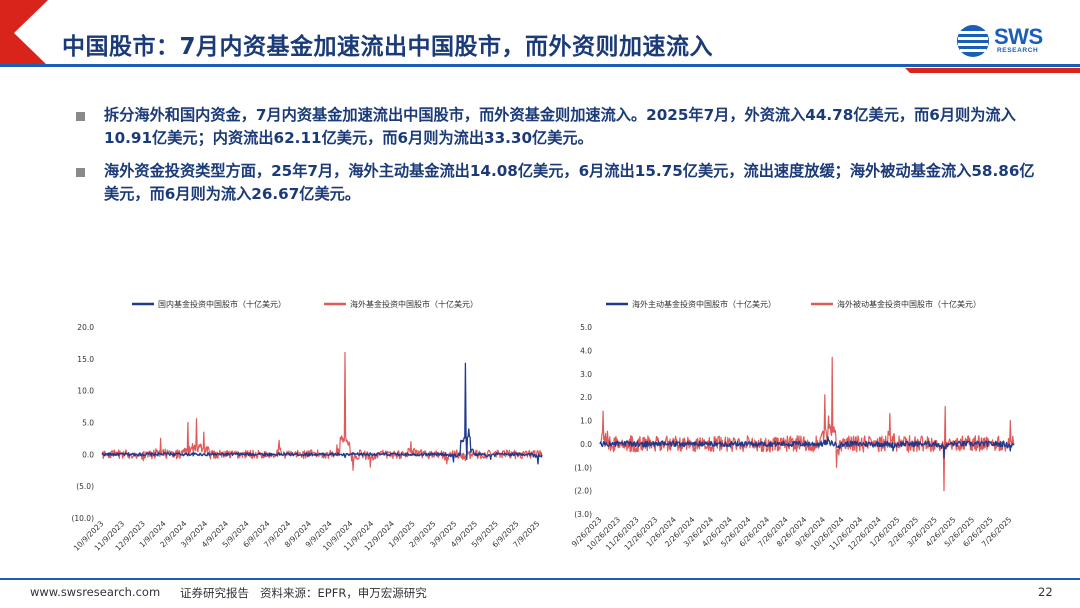 This screenshot has width=1080, height=608. I want to click on y-tick-label: (2.0), so click(583, 491).